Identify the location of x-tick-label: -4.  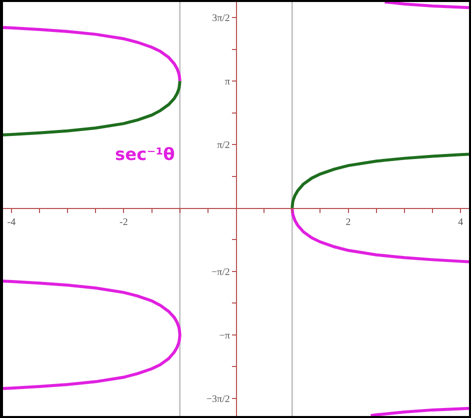
(11, 222).